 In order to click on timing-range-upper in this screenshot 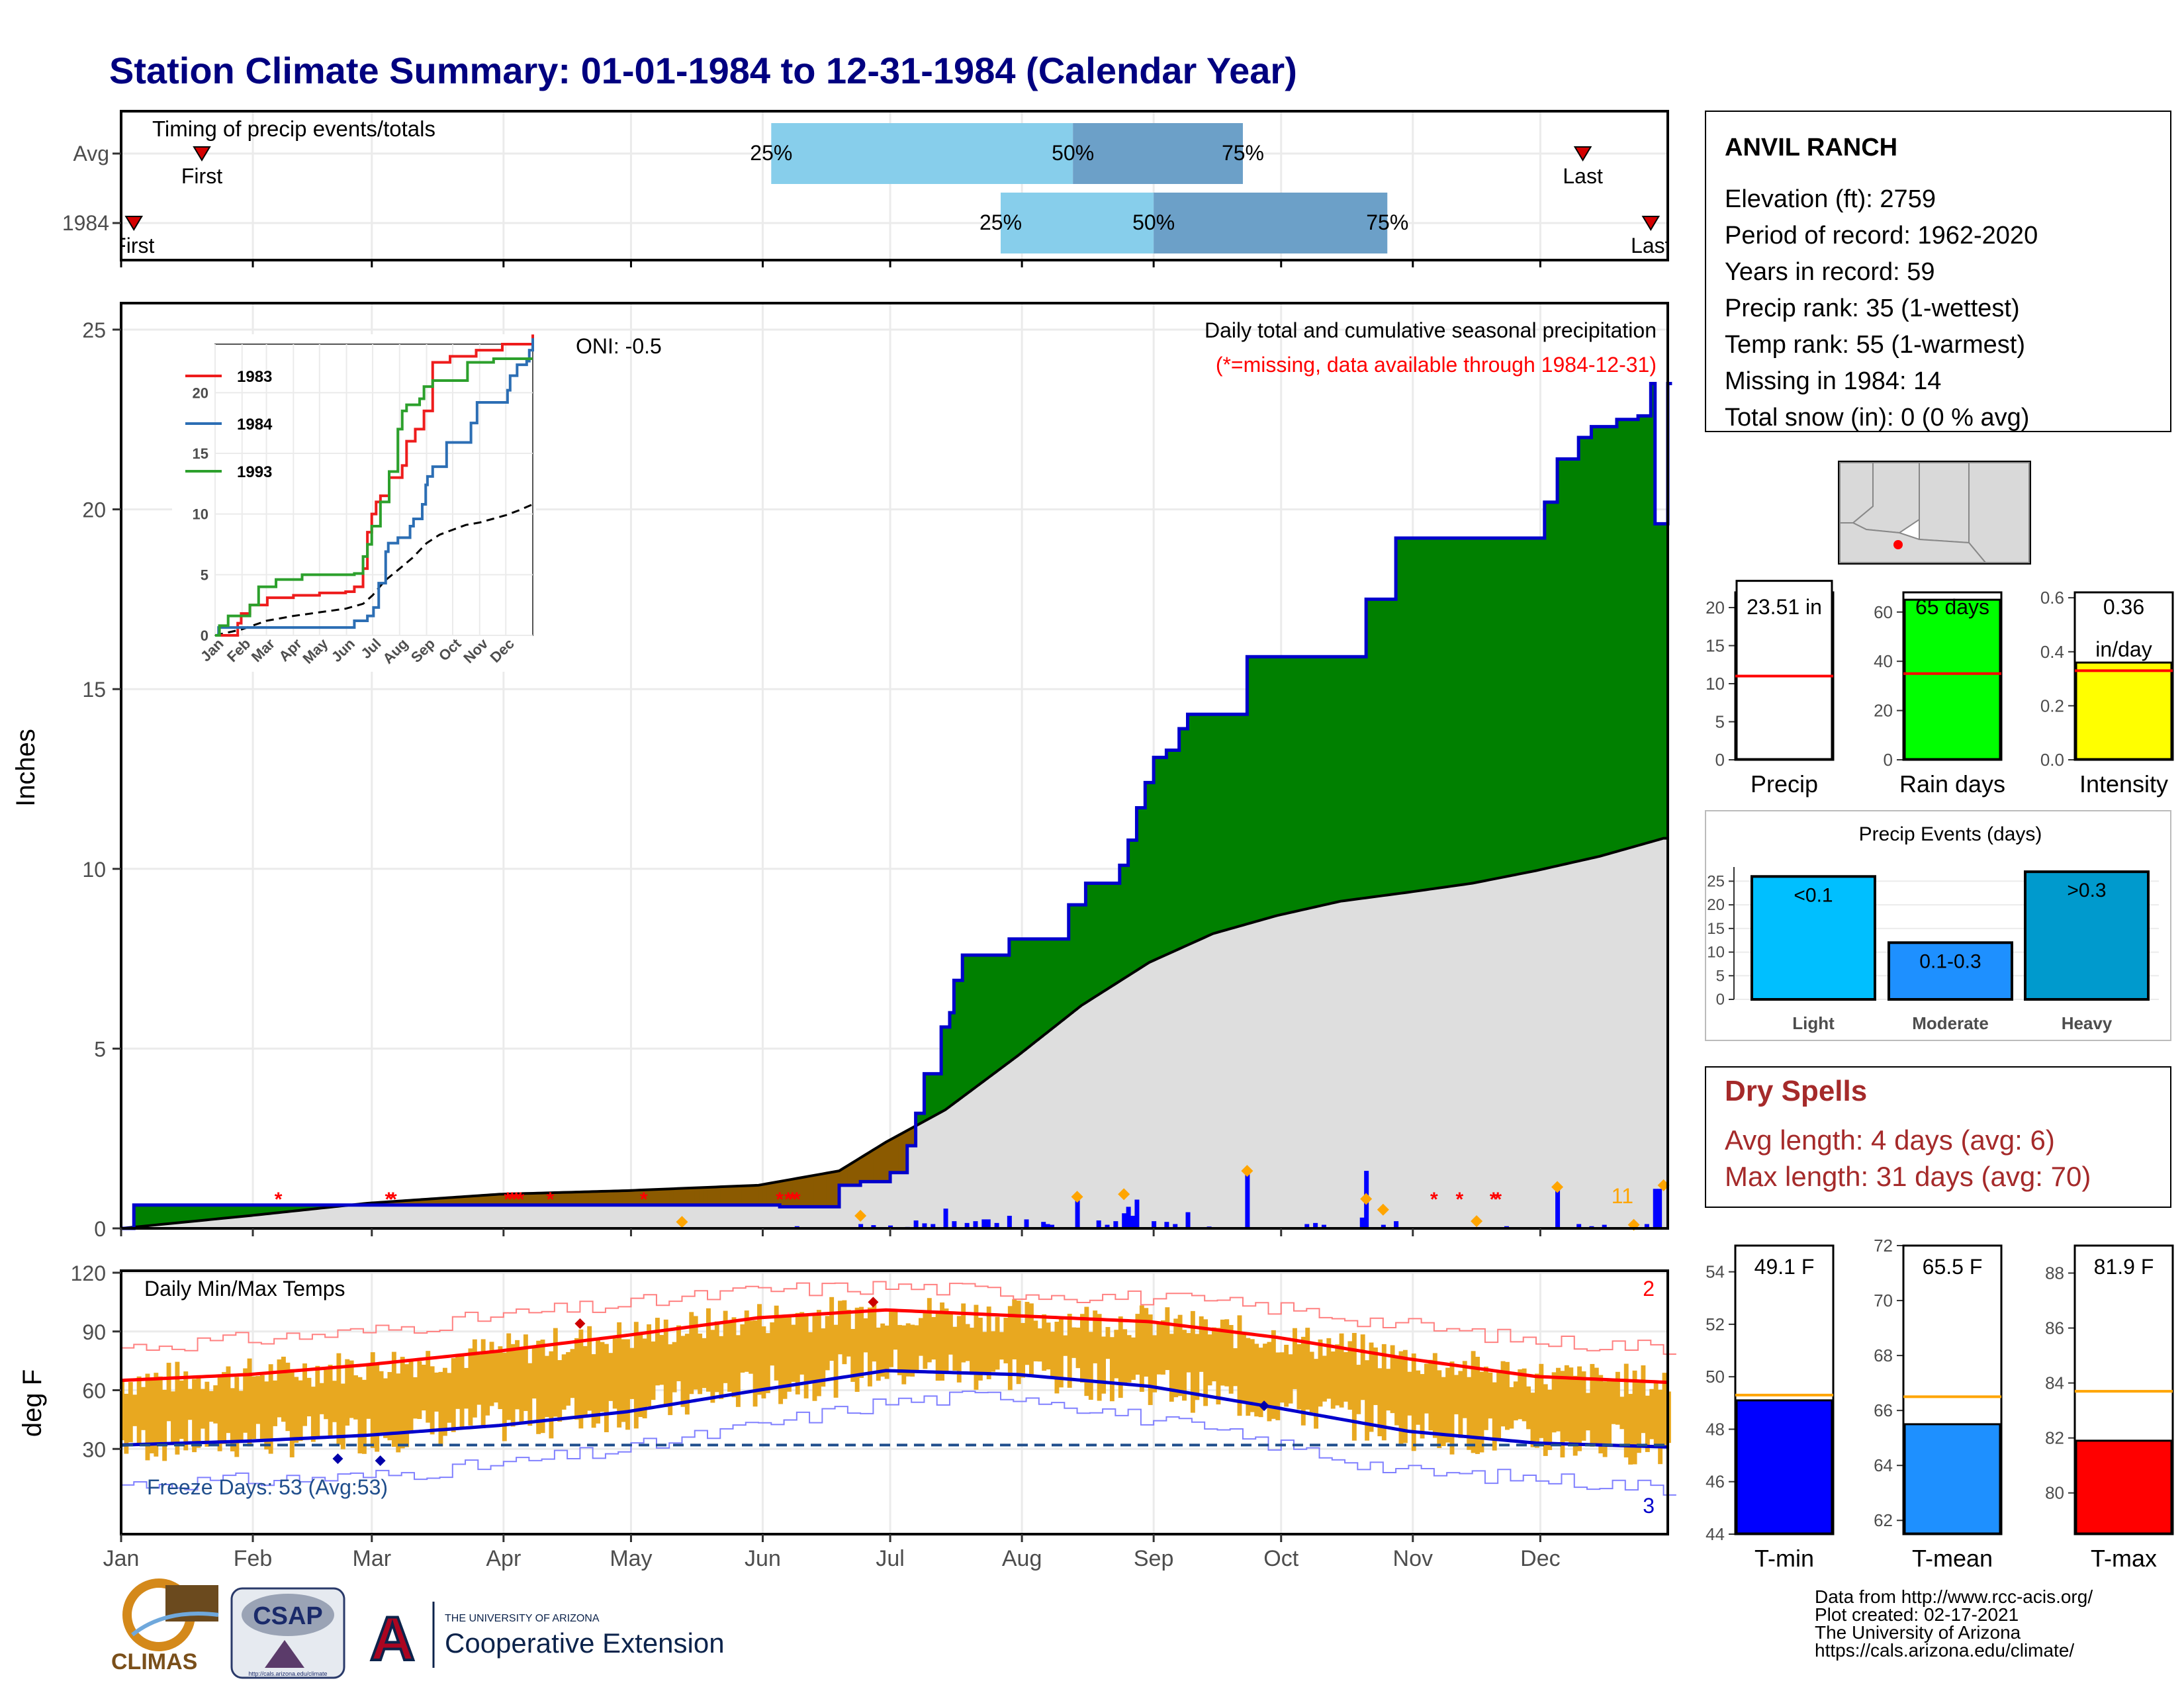, I will do `click(1270, 223)`.